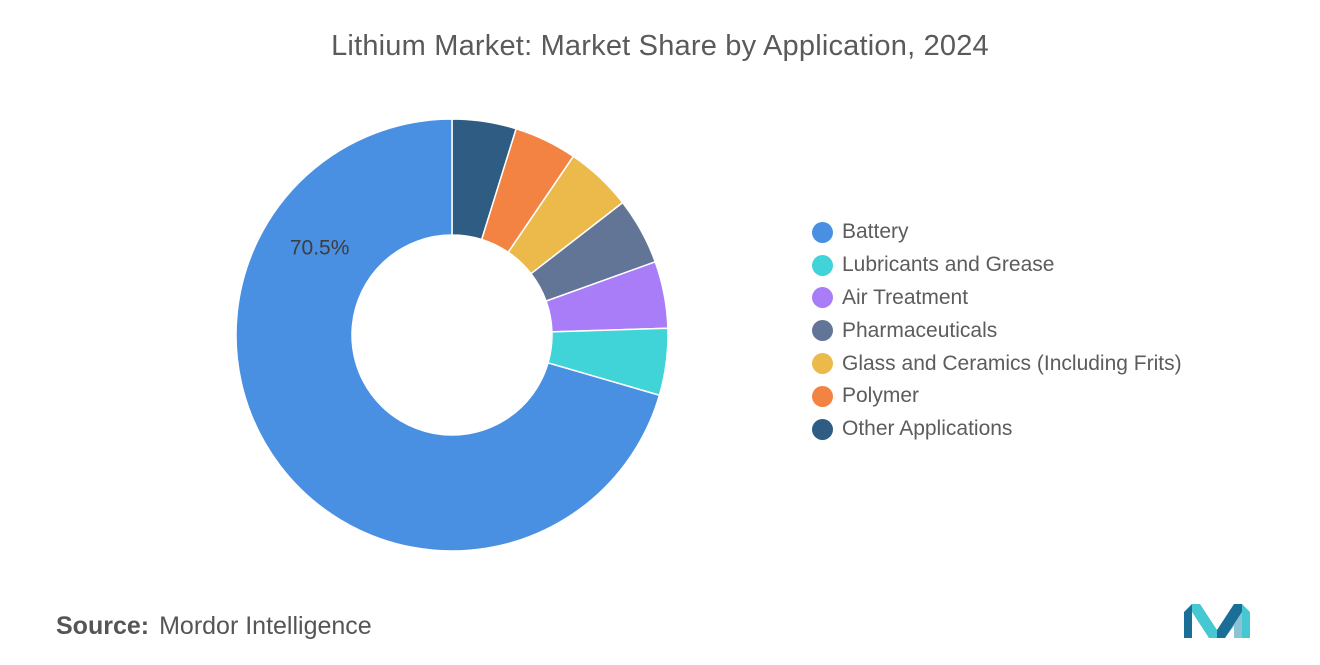 The width and height of the screenshot is (1320, 665). I want to click on source-name: Mordor Intelligence, so click(265, 626).